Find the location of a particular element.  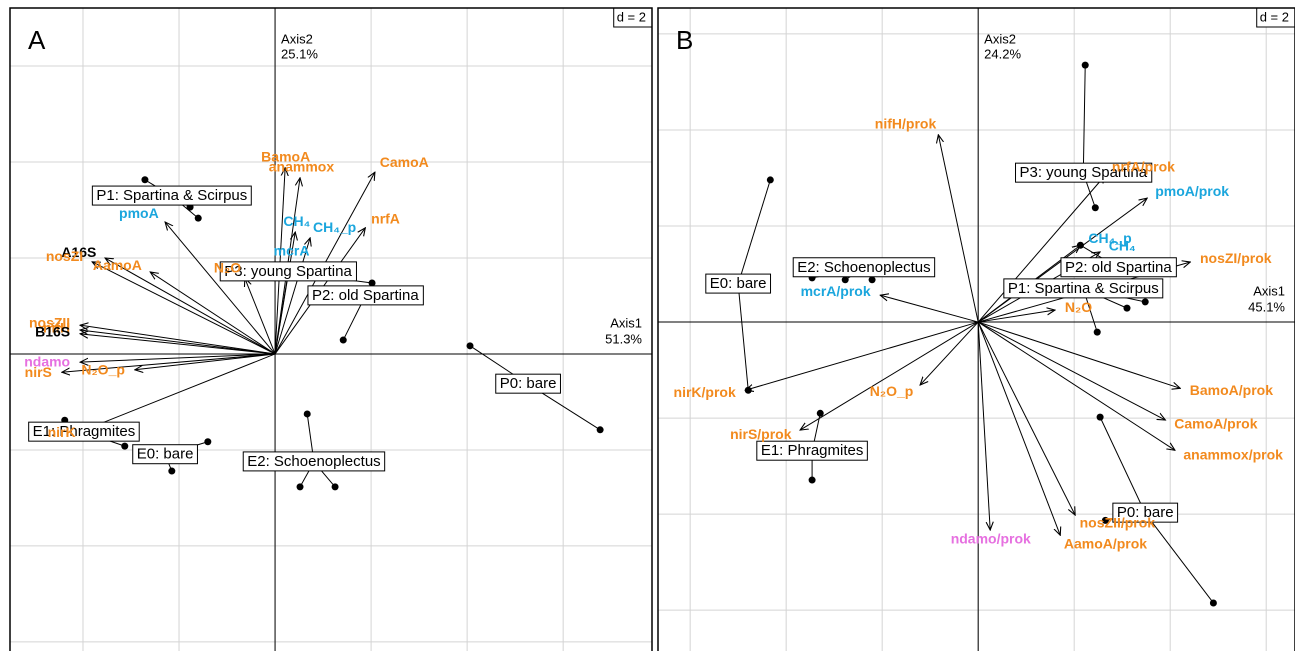

variable-label: nirK/prok is located at coordinates (705, 392).